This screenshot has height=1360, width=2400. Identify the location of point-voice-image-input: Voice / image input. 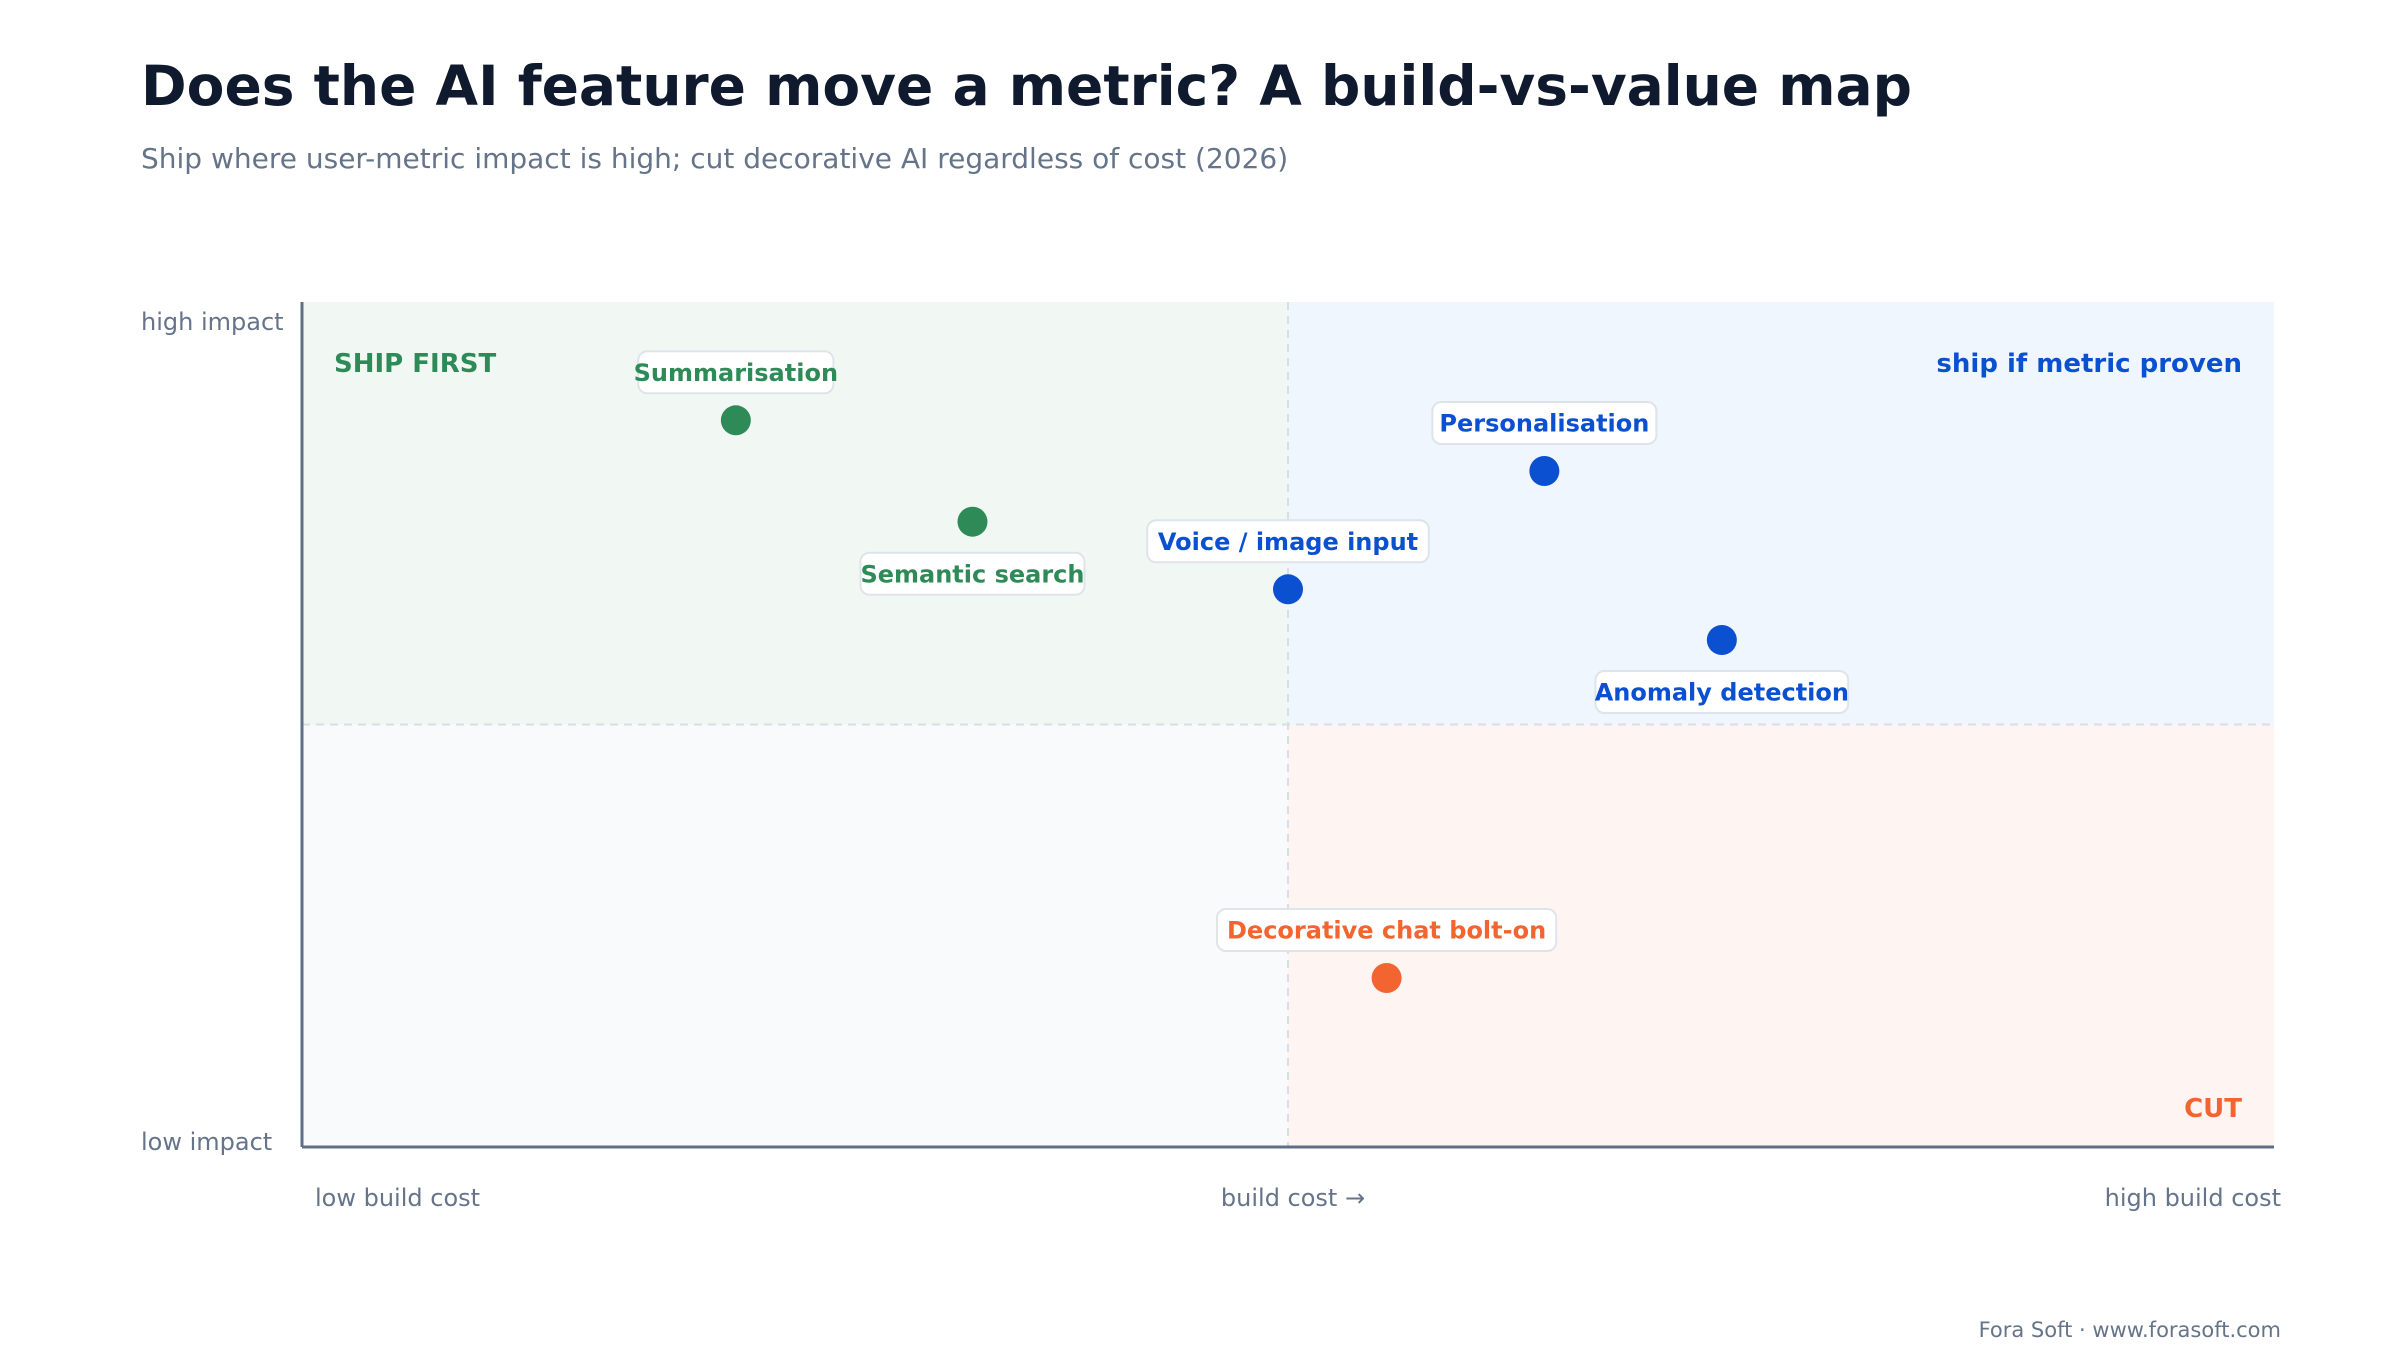
(1288, 562).